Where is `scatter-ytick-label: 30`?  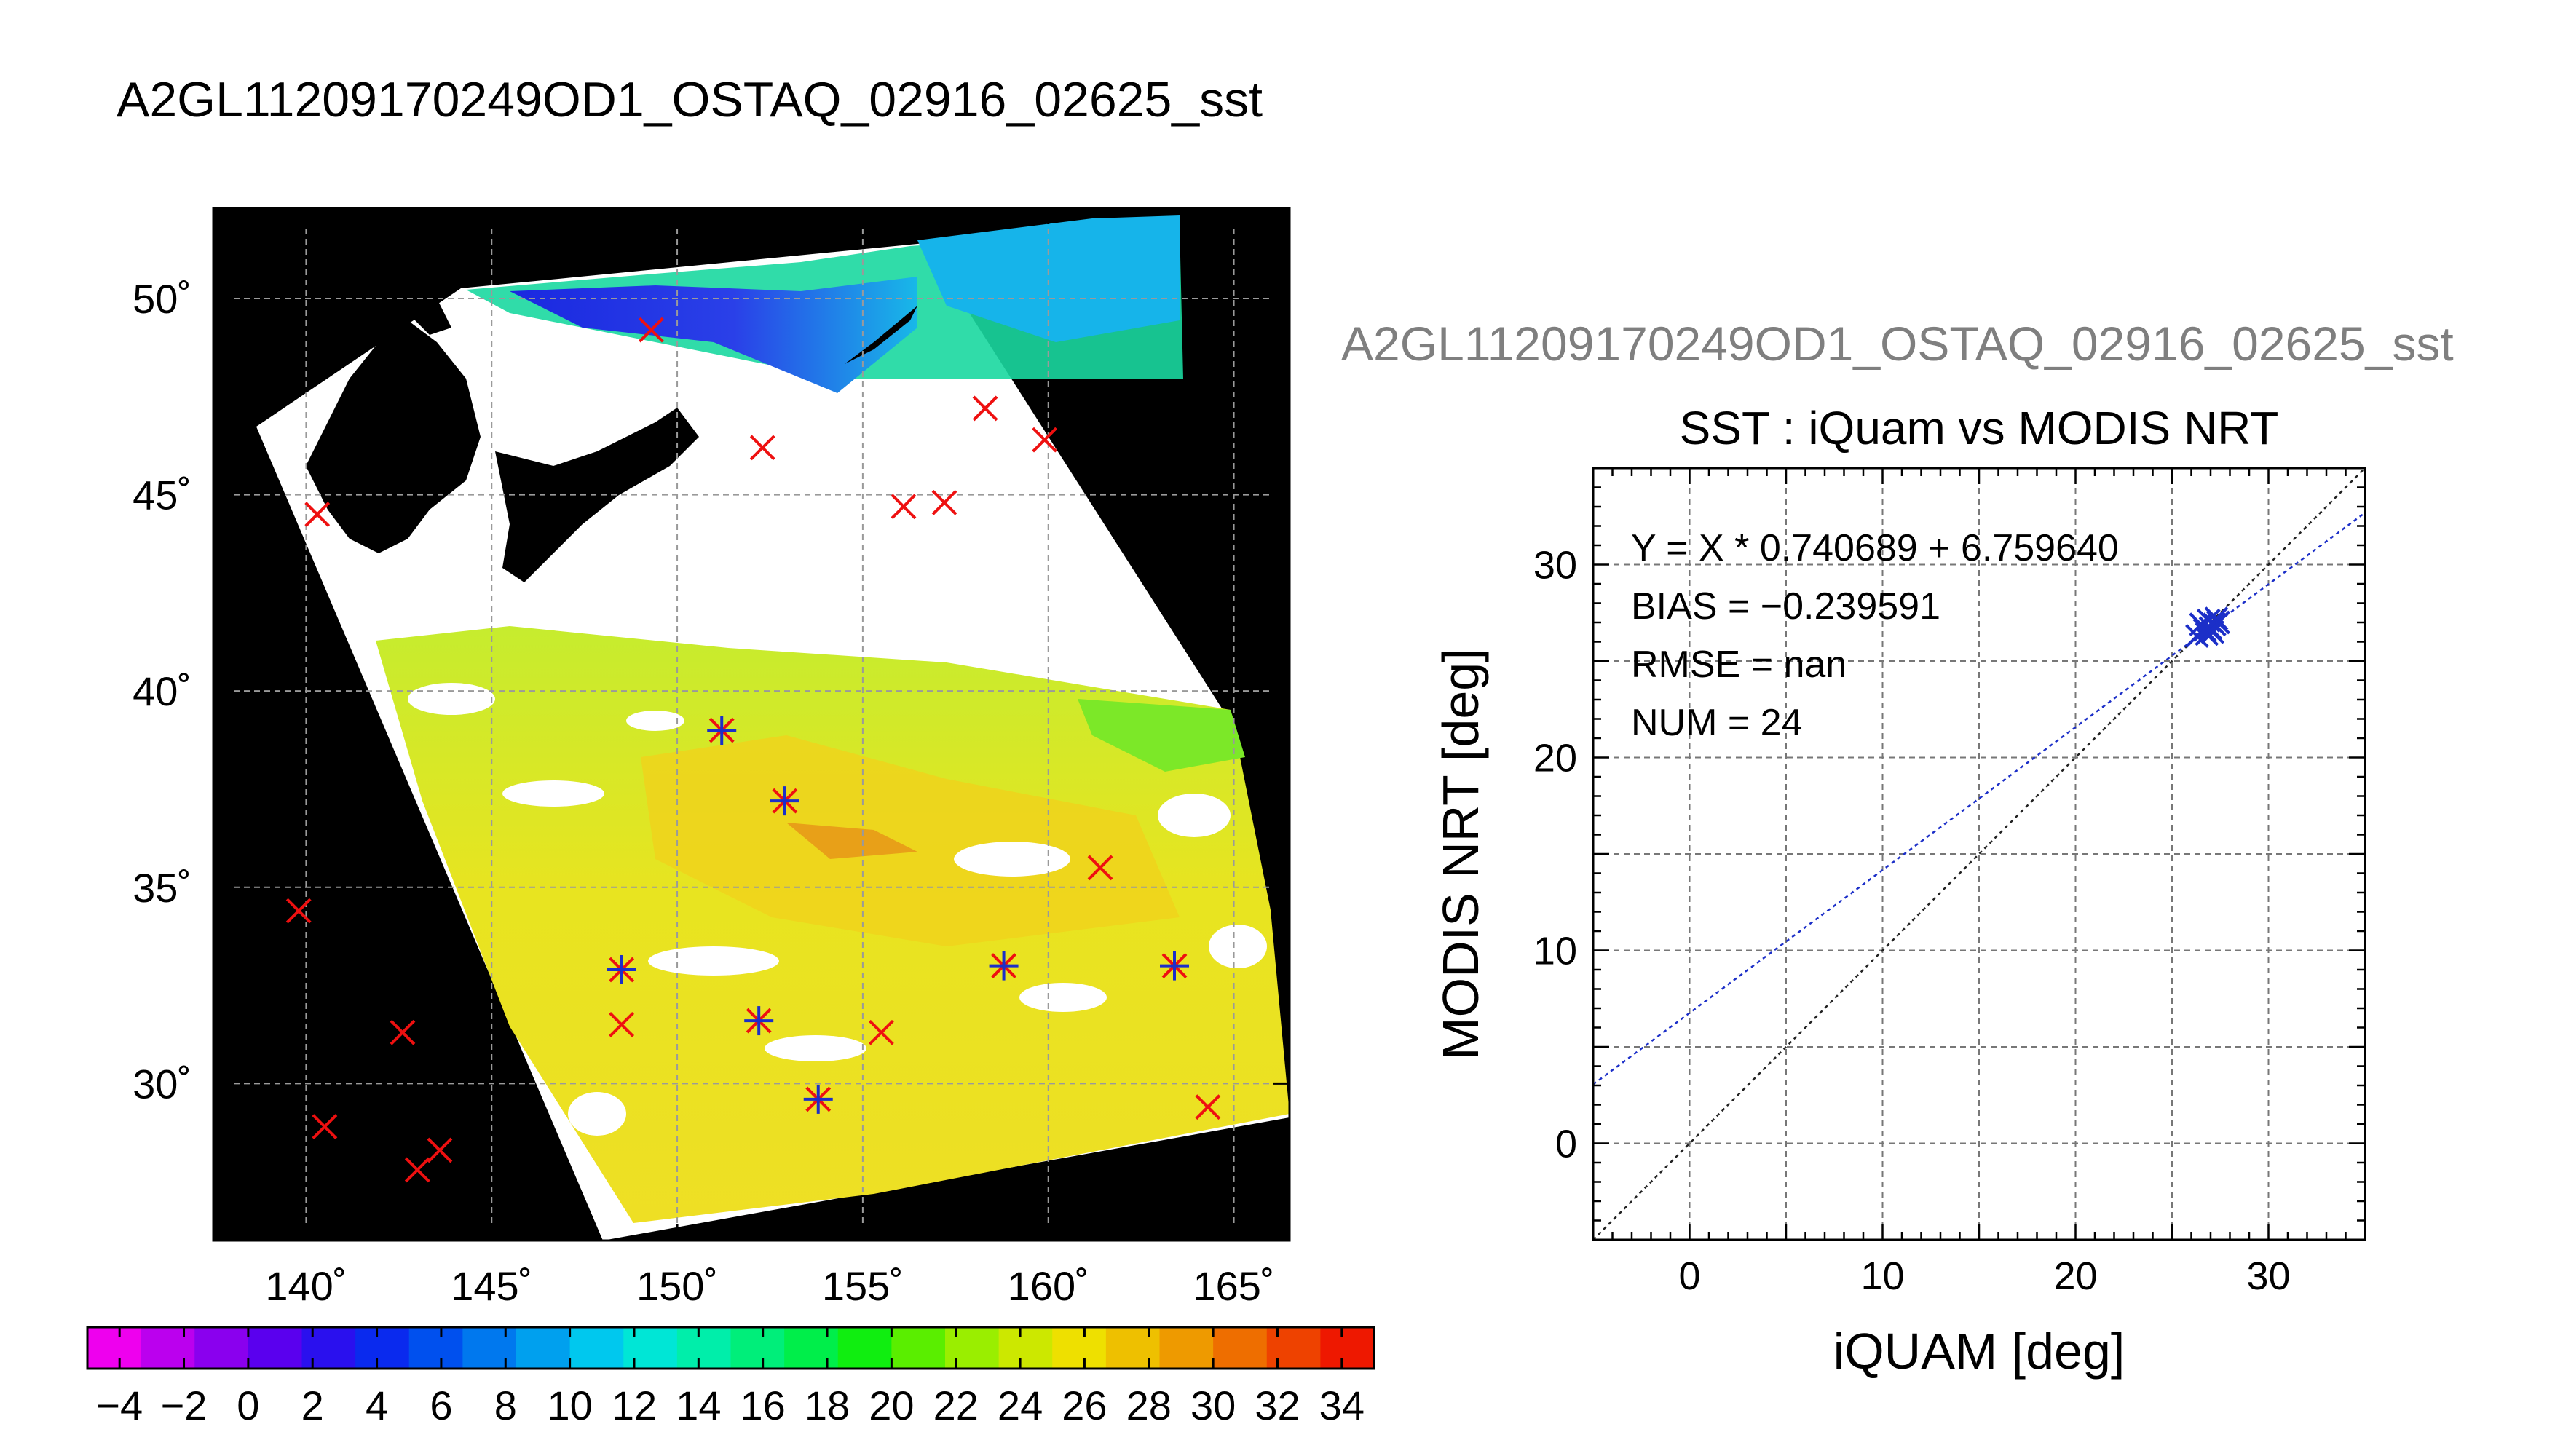
scatter-ytick-label: 30 is located at coordinates (1555, 565).